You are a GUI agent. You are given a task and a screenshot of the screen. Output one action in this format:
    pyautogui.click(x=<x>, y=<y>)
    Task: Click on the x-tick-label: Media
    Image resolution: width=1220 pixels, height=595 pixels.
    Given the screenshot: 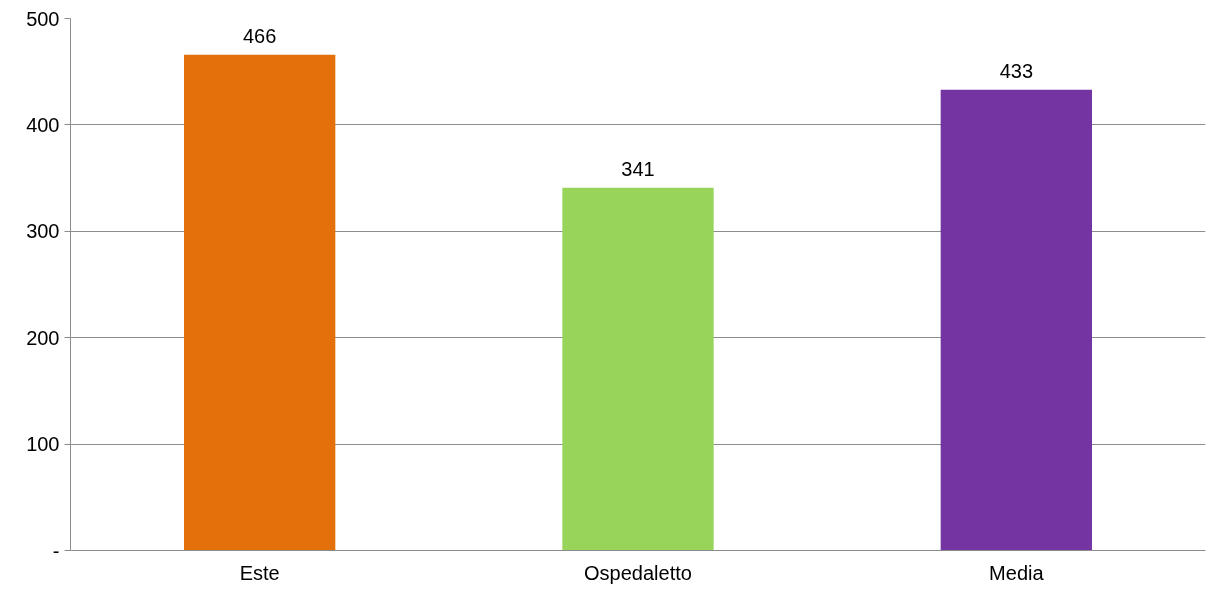 What is the action you would take?
    pyautogui.click(x=1017, y=572)
    